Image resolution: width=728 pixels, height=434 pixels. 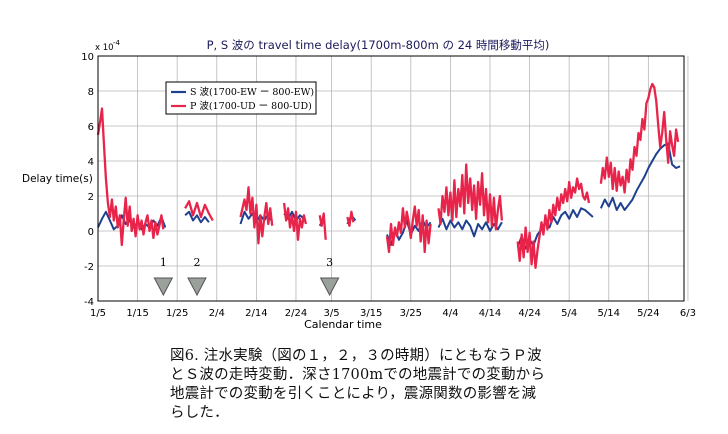 What do you see at coordinates (177, 313) in the screenshot?
I see `x-tick-label: 1/25` at bounding box center [177, 313].